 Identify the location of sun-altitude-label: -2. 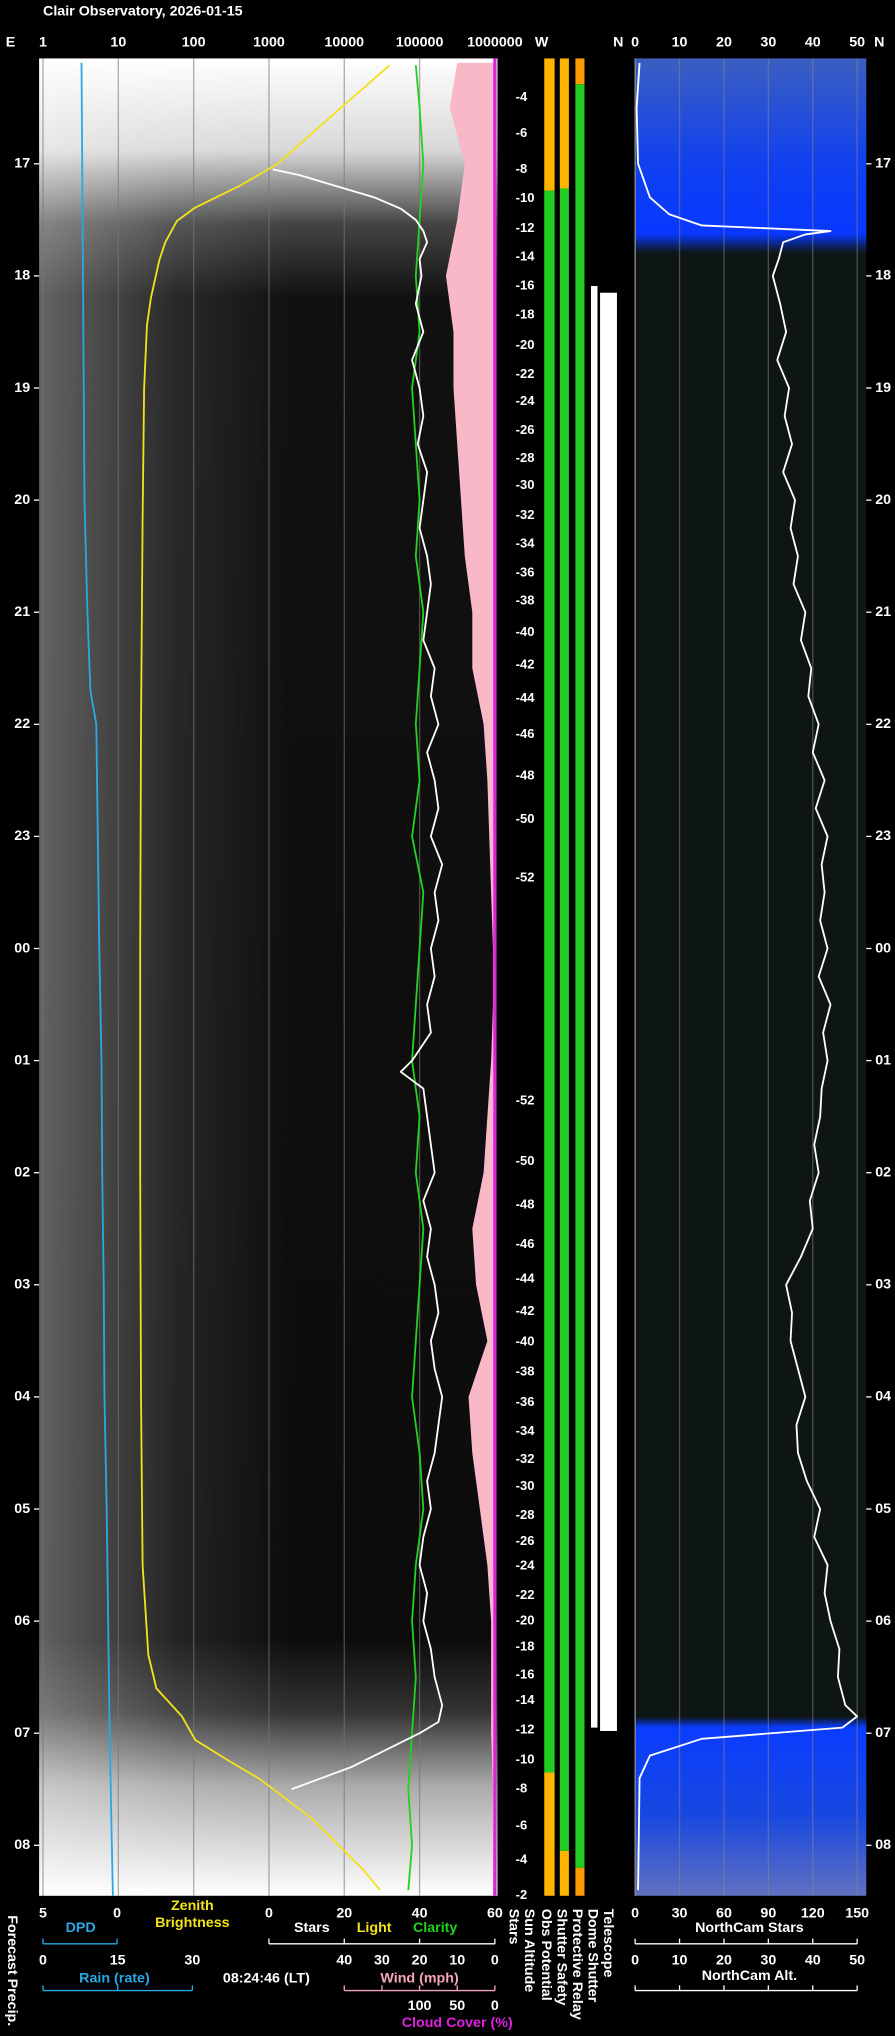
(522, 1894).